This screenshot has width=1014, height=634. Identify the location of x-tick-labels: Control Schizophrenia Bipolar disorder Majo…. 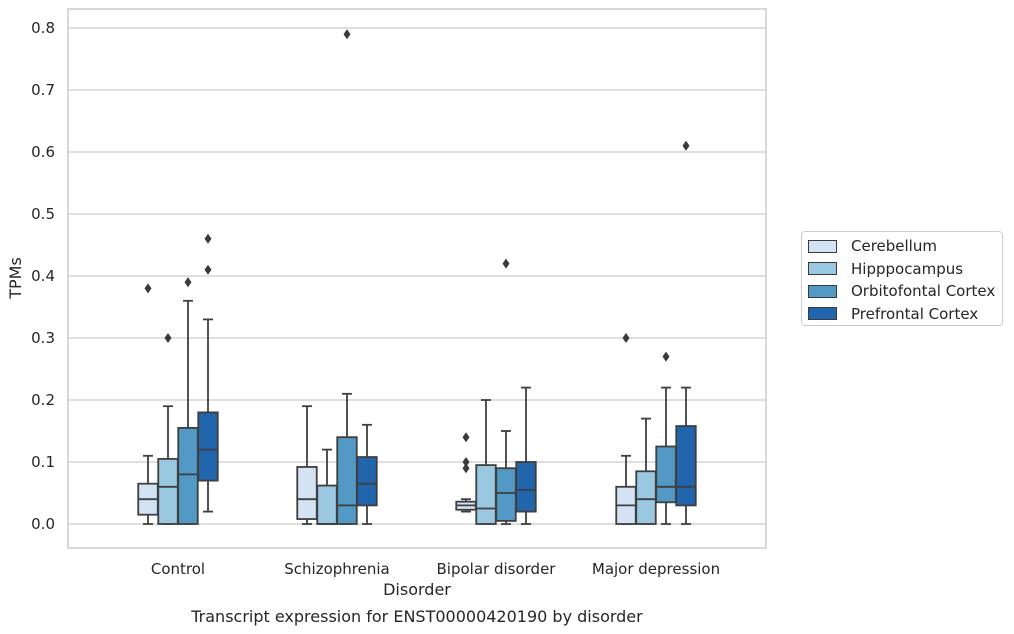
(435, 569).